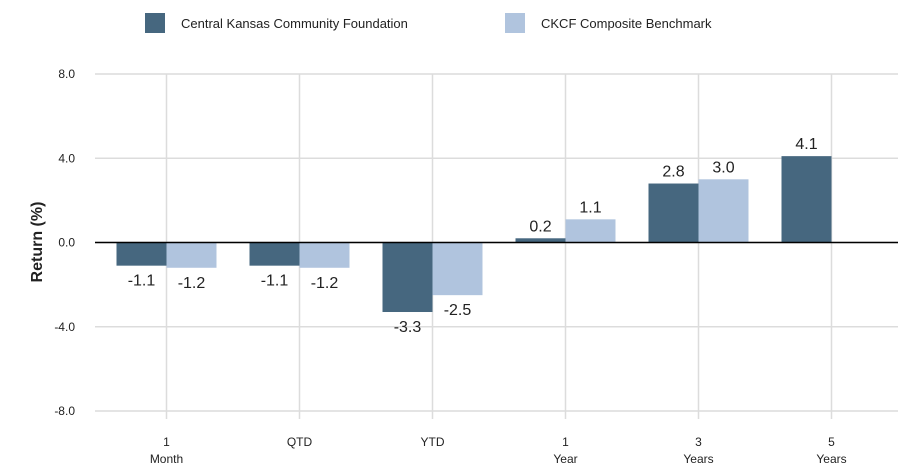 This screenshot has height=471, width=898. Describe the element at coordinates (300, 442) in the screenshot. I see `x-tick-label: QTD` at that location.